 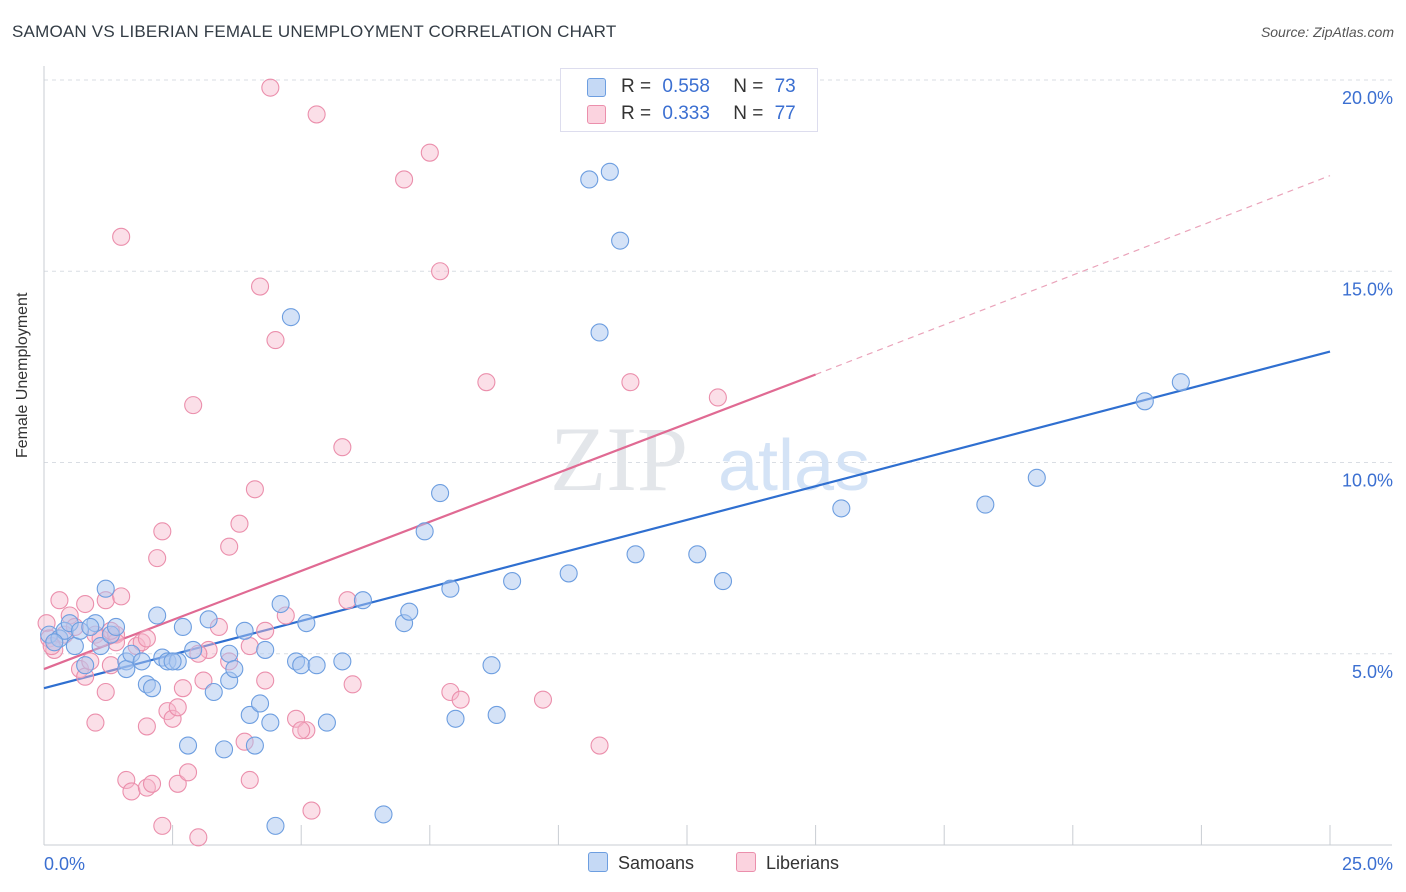 I want to click on watermark-atlas: atlas, so click(x=794, y=466).